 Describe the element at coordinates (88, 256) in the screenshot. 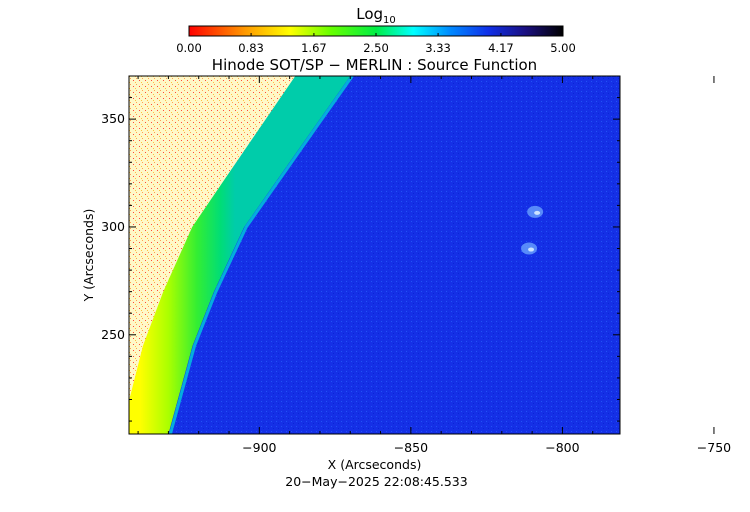

I see `y-axis-label: Y (Arcseconds)` at that location.